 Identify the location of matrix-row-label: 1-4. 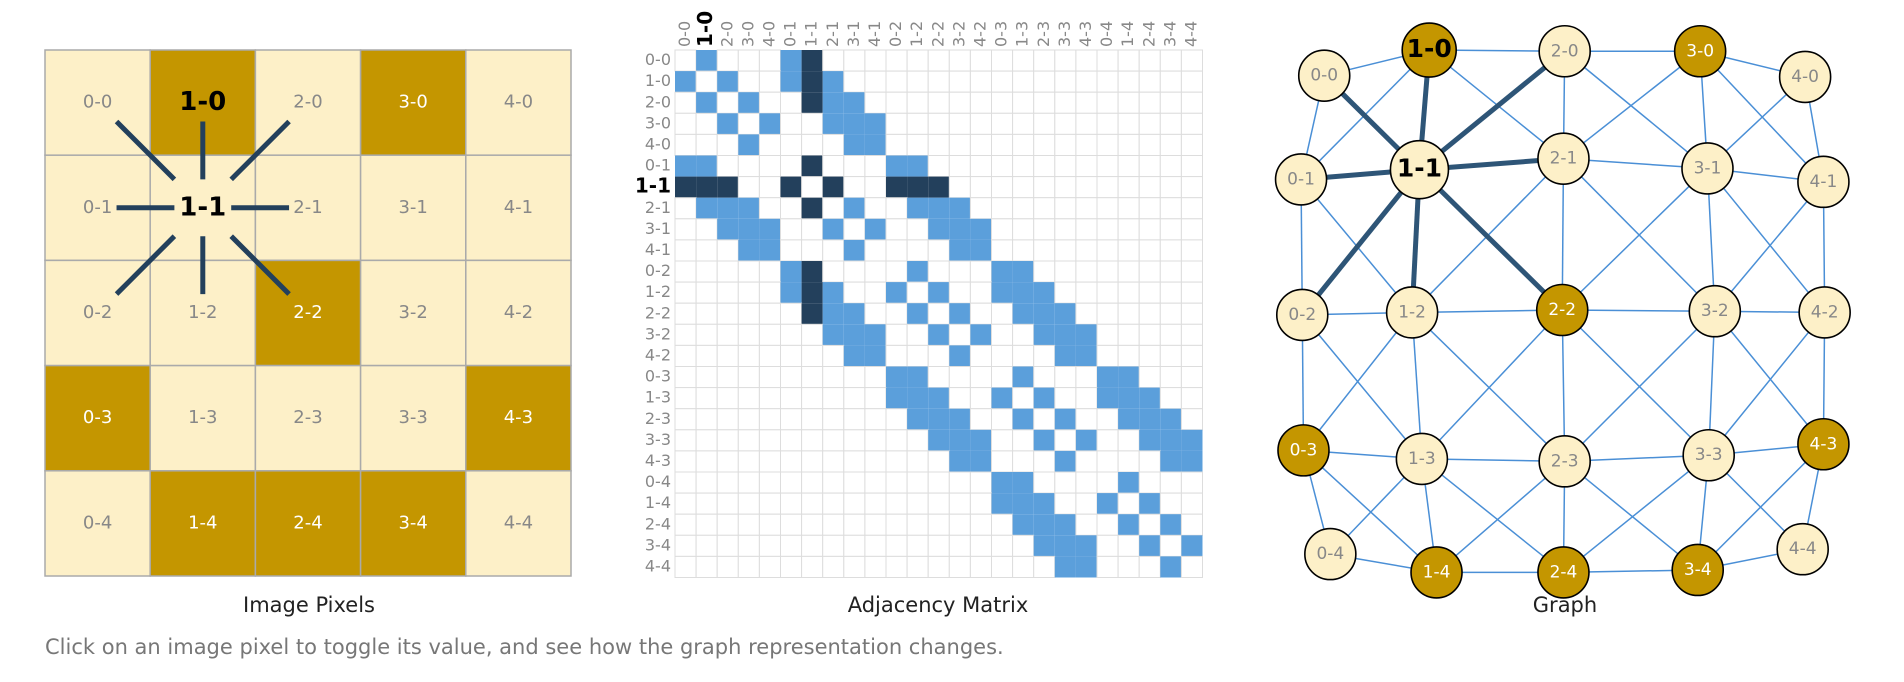
(658, 502).